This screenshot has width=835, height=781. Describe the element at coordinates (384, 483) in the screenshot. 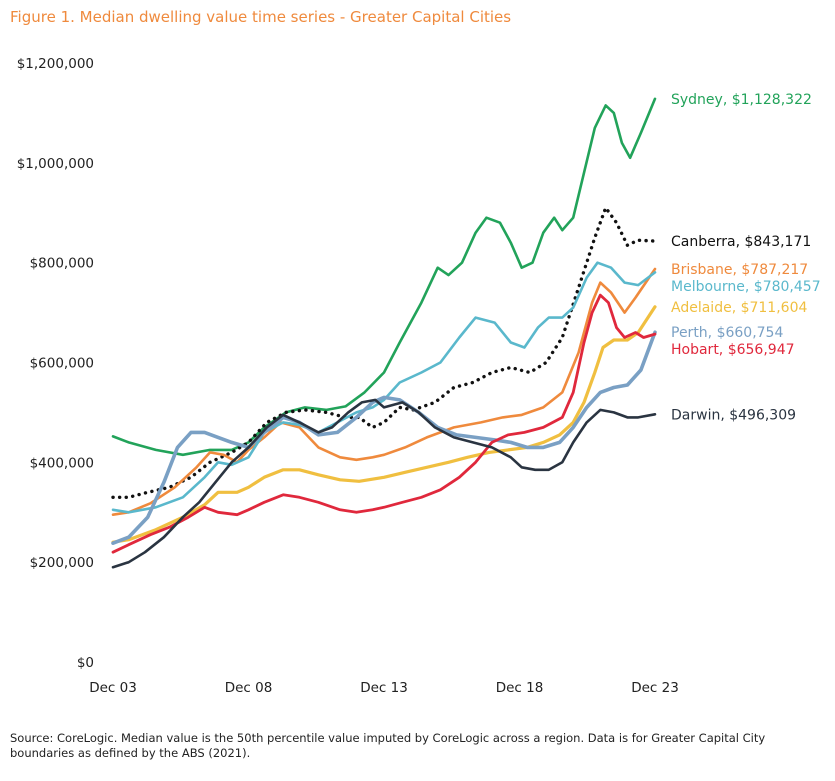

I see `series-line-darwin` at that location.